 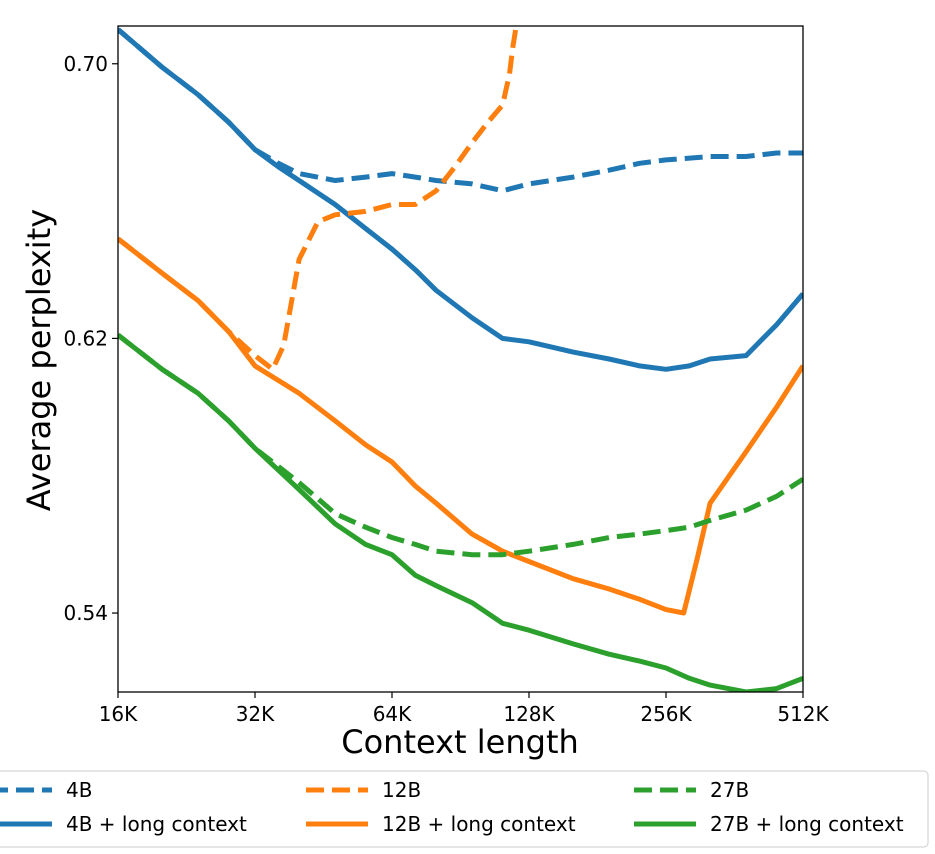 What do you see at coordinates (255, 714) in the screenshot?
I see `x-tick-label: 32K` at bounding box center [255, 714].